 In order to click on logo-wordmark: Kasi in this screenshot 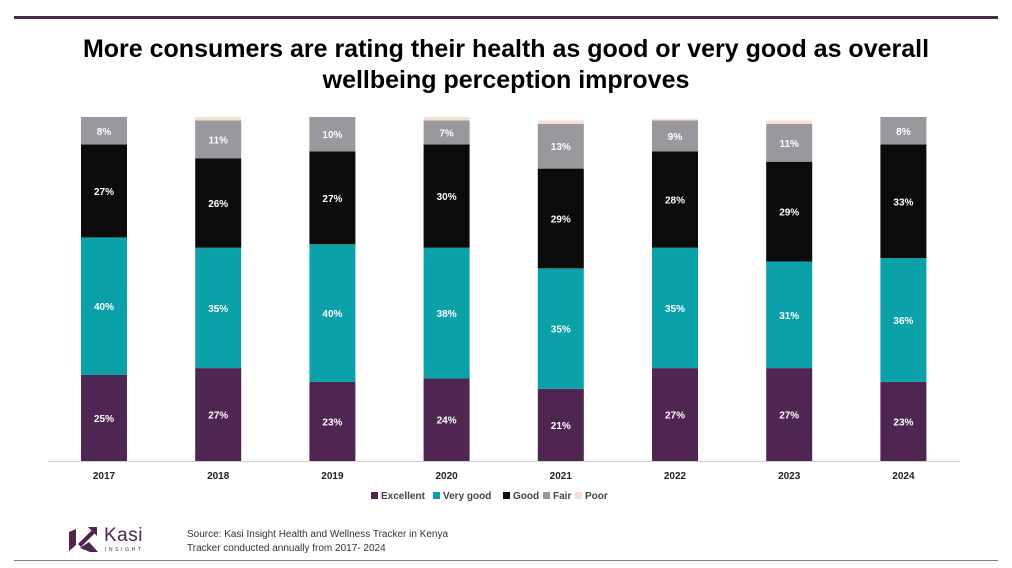, I will do `click(123, 535)`.